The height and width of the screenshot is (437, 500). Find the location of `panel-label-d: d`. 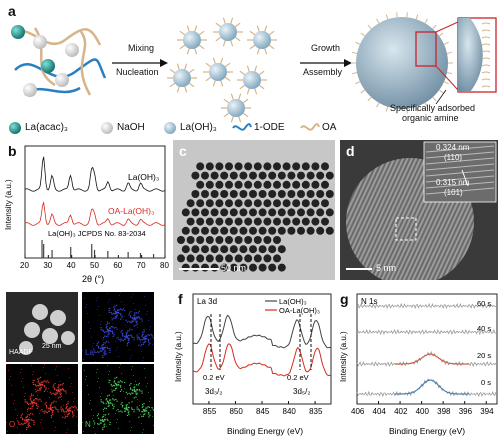

panel-label-d: d is located at coordinates (350, 151).